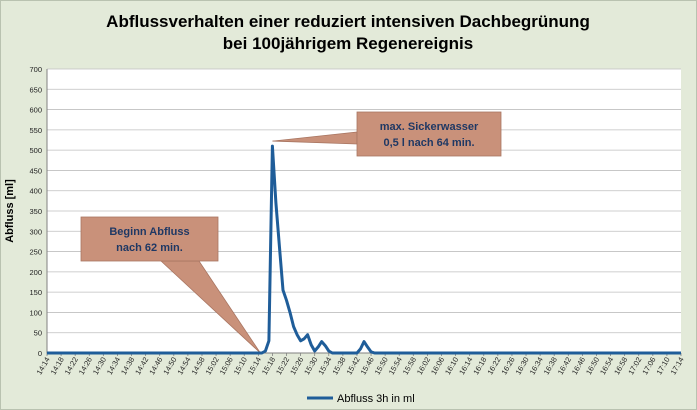  I want to click on y-tick-label: 450, so click(35, 170).